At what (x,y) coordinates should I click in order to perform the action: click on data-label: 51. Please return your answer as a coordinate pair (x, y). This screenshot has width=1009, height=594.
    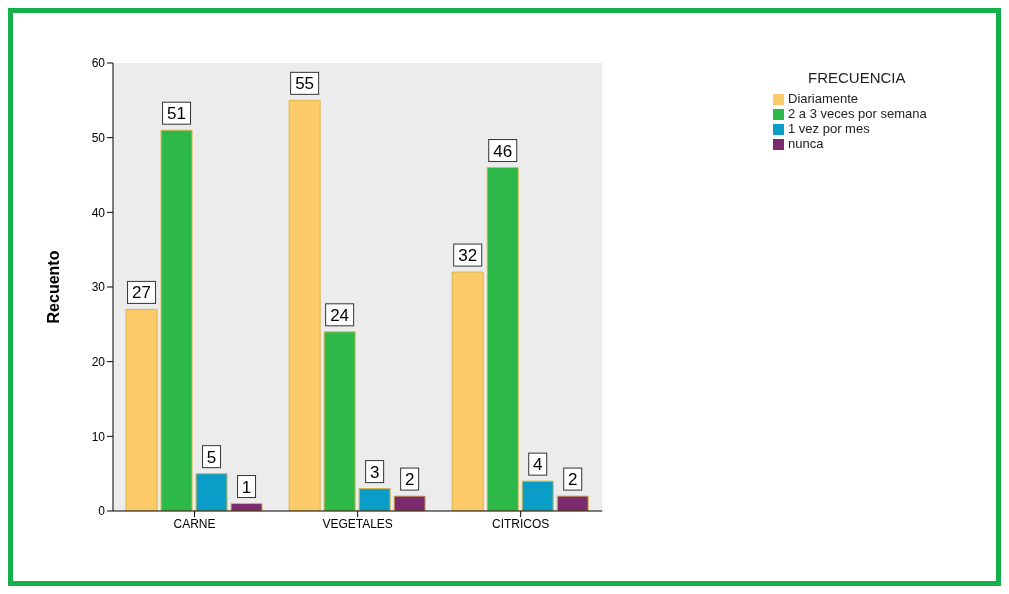
    Looking at the image, I should click on (177, 114).